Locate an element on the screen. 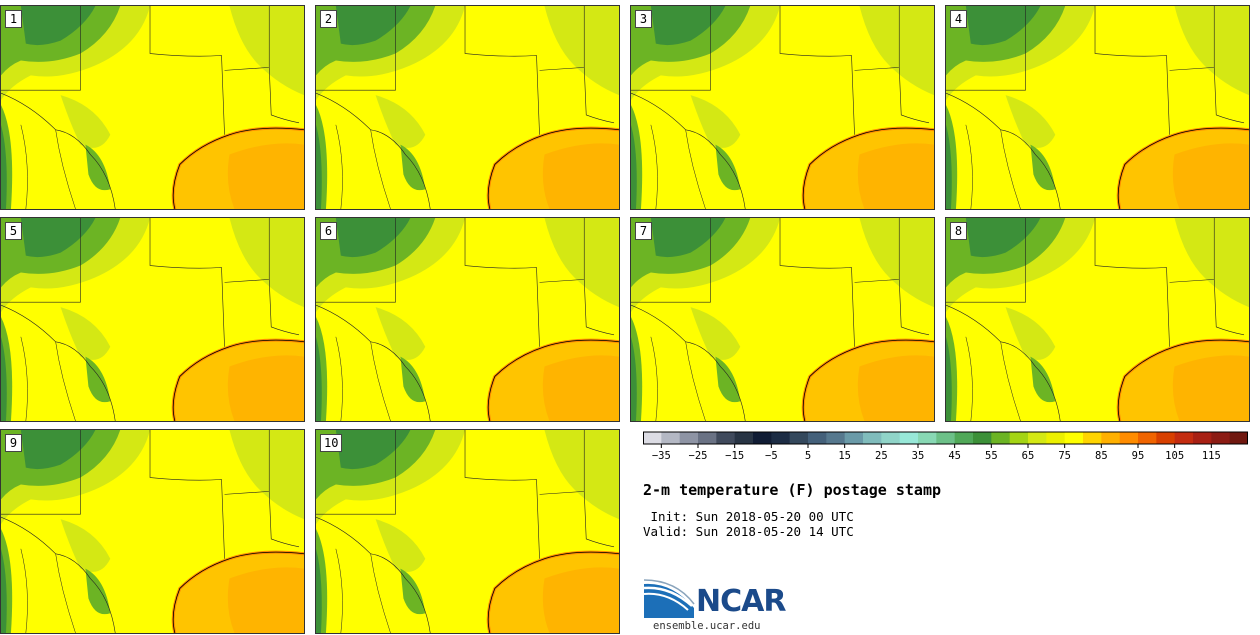  init-time: Init: Sun 2018-05-20 00 UTC is located at coordinates (748, 516).